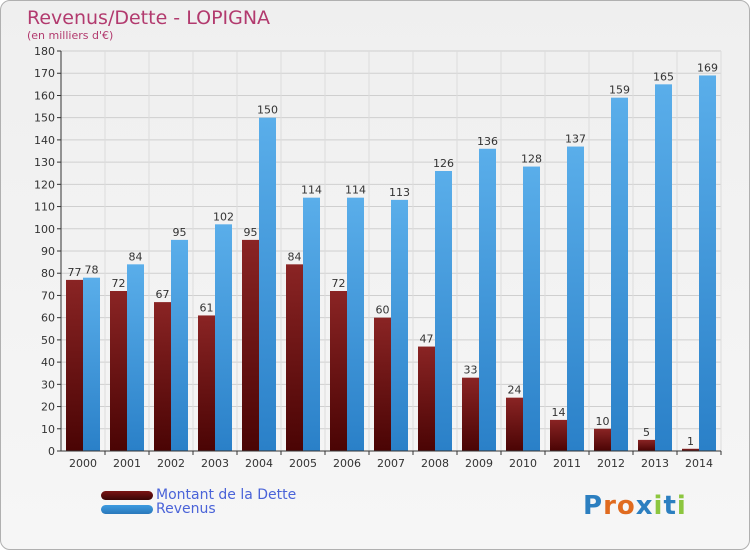 This screenshot has height=550, width=750. What do you see at coordinates (48, 273) in the screenshot?
I see `y-tick-label: 80` at bounding box center [48, 273].